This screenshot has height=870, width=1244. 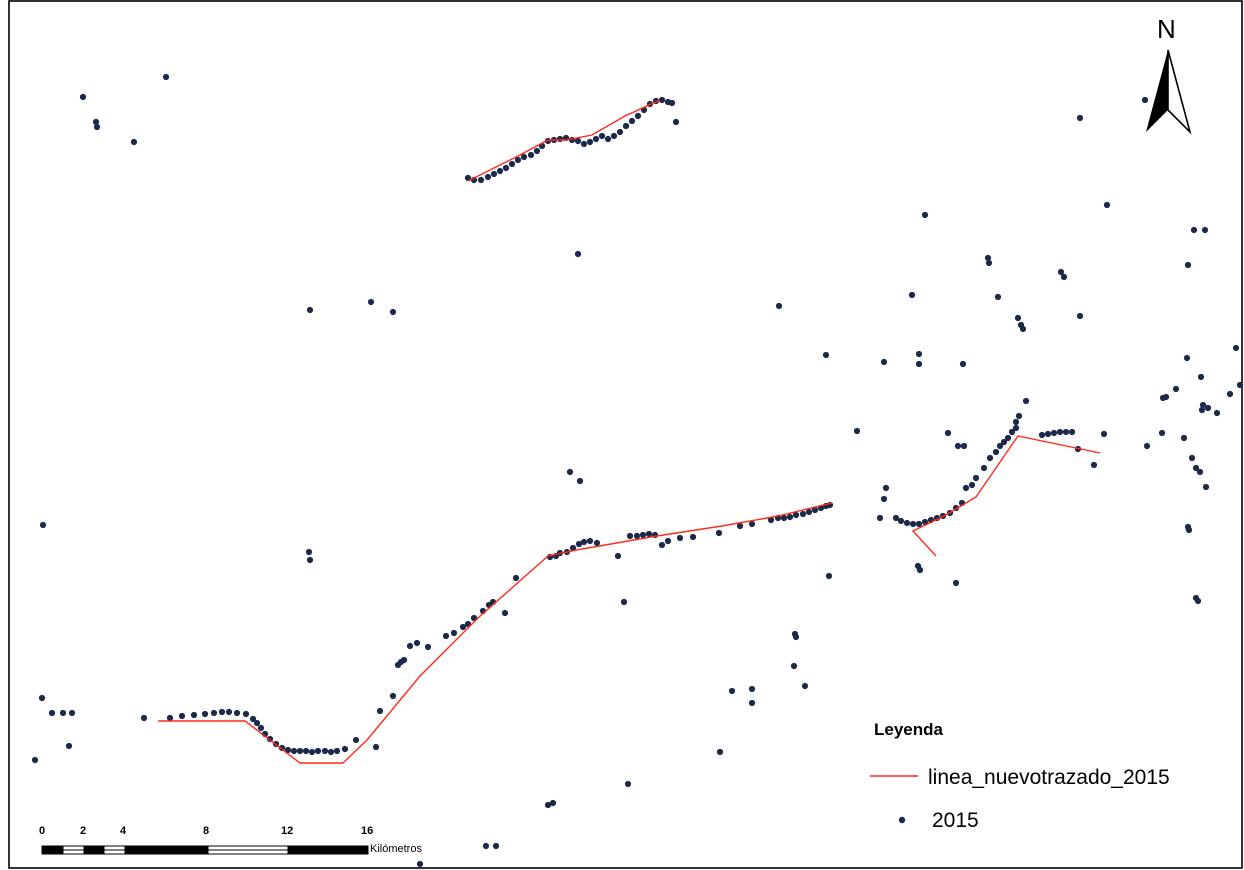 What do you see at coordinates (902, 820) in the screenshot?
I see `legend-point-symbol` at bounding box center [902, 820].